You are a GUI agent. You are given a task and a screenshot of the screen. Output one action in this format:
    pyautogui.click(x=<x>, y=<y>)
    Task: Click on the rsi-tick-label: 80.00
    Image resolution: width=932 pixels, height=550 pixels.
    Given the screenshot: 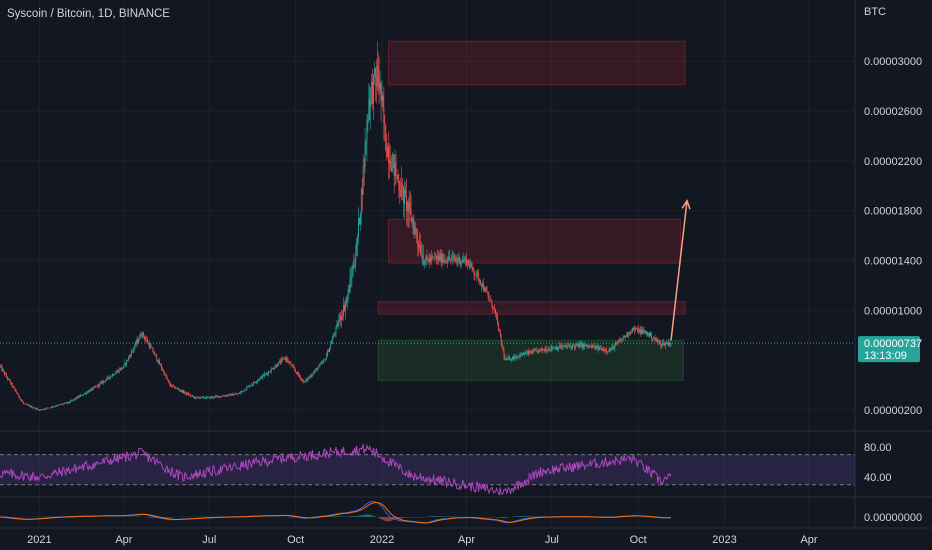 What is the action you would take?
    pyautogui.click(x=878, y=448)
    